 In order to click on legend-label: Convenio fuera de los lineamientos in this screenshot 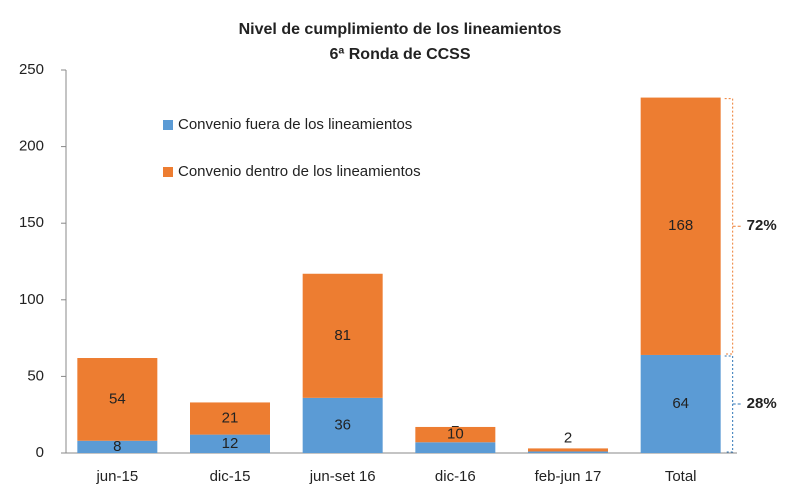, I will do `click(295, 124)`.